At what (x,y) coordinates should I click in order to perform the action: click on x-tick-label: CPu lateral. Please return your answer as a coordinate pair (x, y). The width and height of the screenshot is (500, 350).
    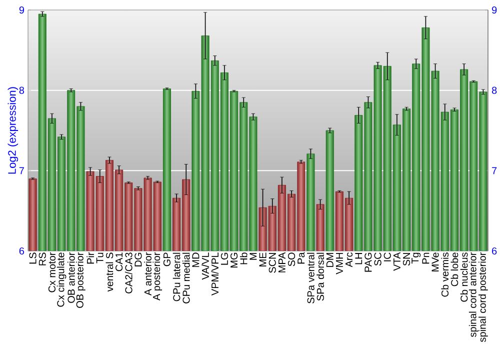
    Looking at the image, I should click on (176, 277).